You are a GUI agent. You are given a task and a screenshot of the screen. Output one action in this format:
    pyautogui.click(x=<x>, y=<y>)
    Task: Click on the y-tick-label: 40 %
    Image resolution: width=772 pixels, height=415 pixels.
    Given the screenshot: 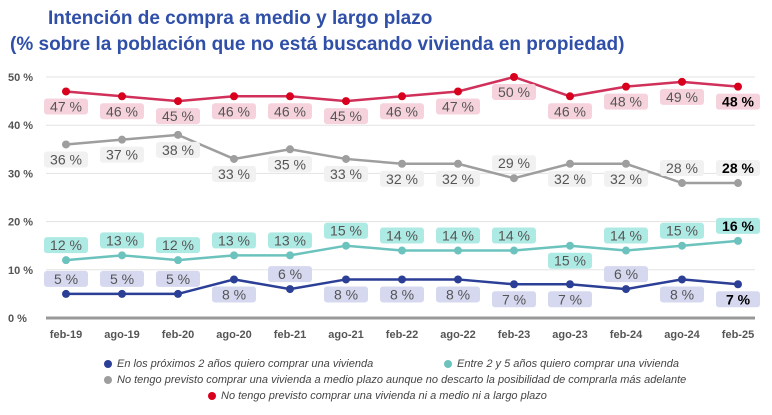 What is the action you would take?
    pyautogui.click(x=20, y=126)
    